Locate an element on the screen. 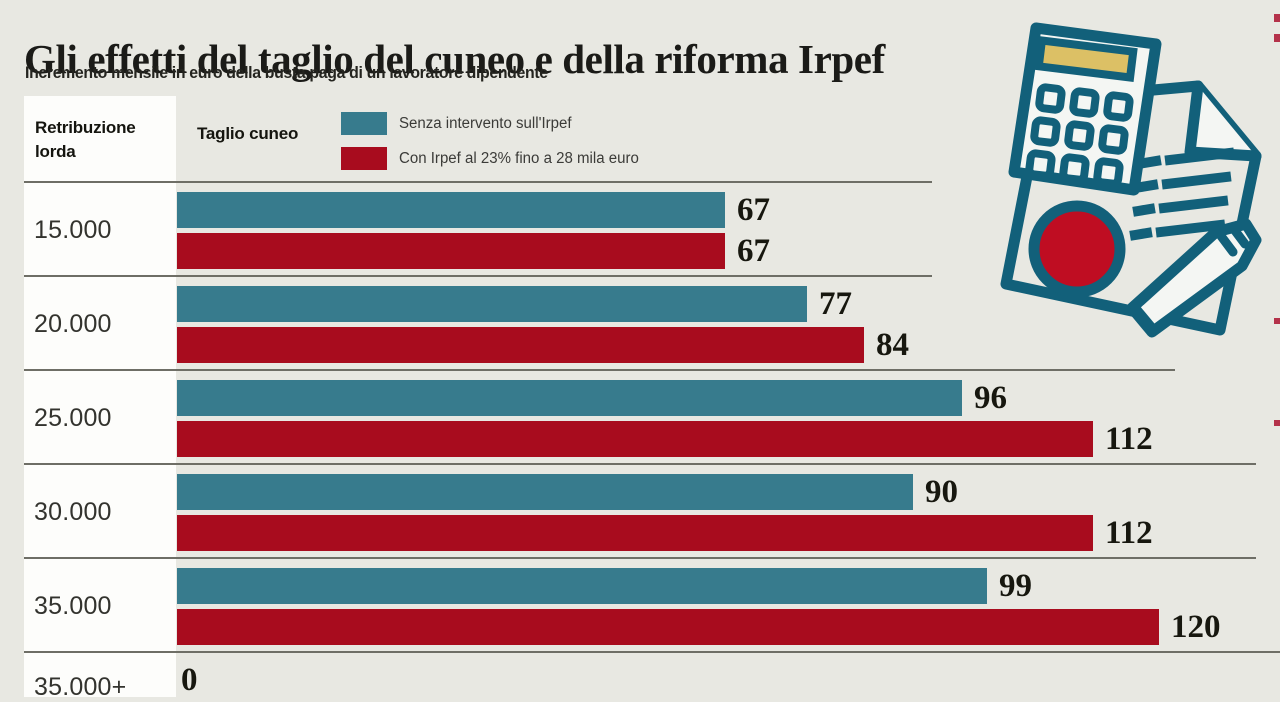 The height and width of the screenshot is (702, 1280). row-label: 20.000 is located at coordinates (73, 324).